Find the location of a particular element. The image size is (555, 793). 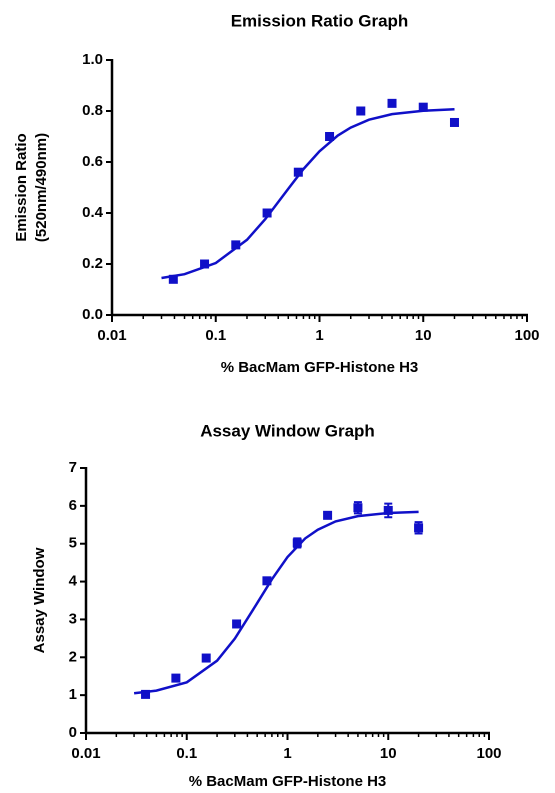

y-tick-label: 2 is located at coordinates (73, 656).